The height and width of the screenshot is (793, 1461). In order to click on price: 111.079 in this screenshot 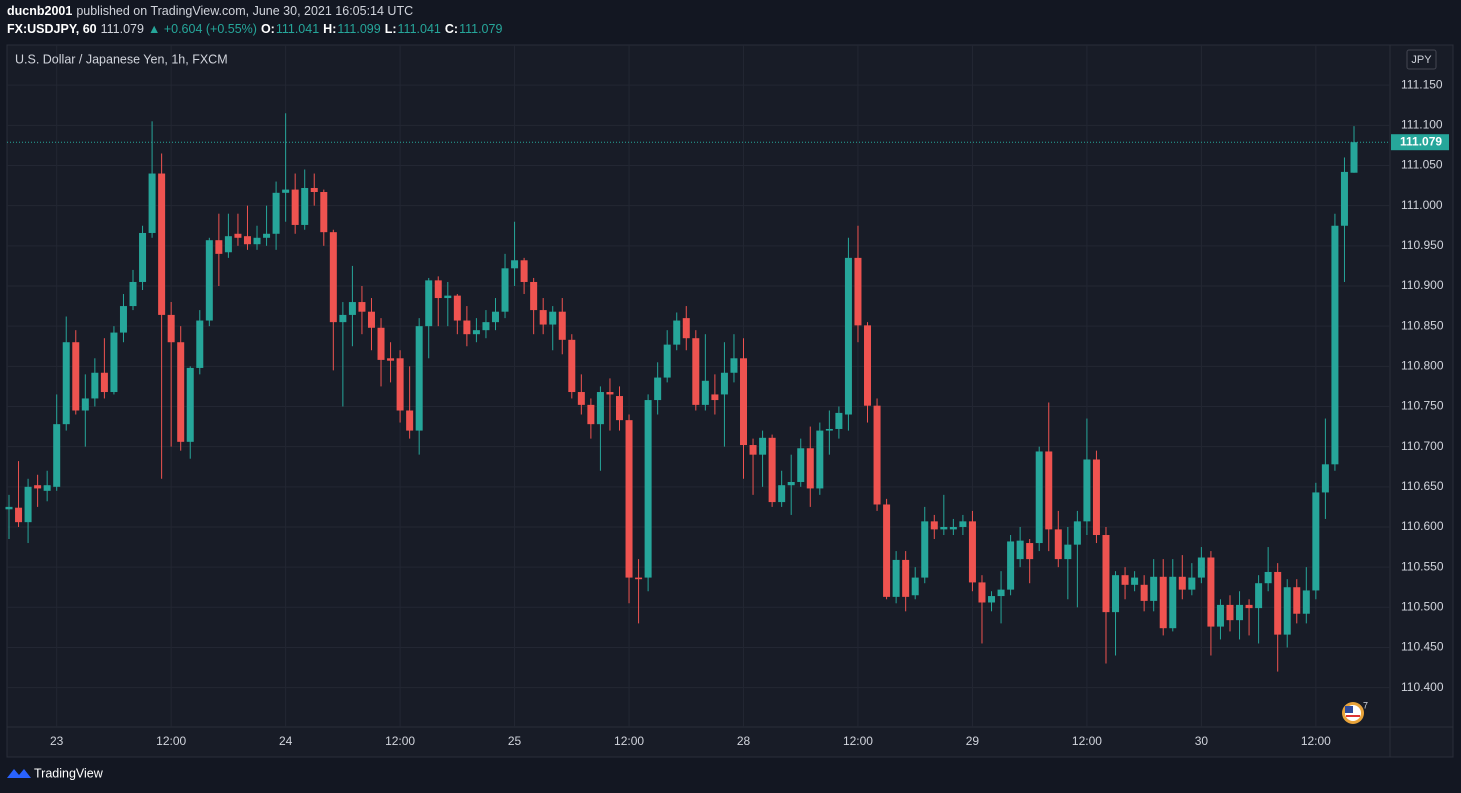, I will do `click(122, 29)`.